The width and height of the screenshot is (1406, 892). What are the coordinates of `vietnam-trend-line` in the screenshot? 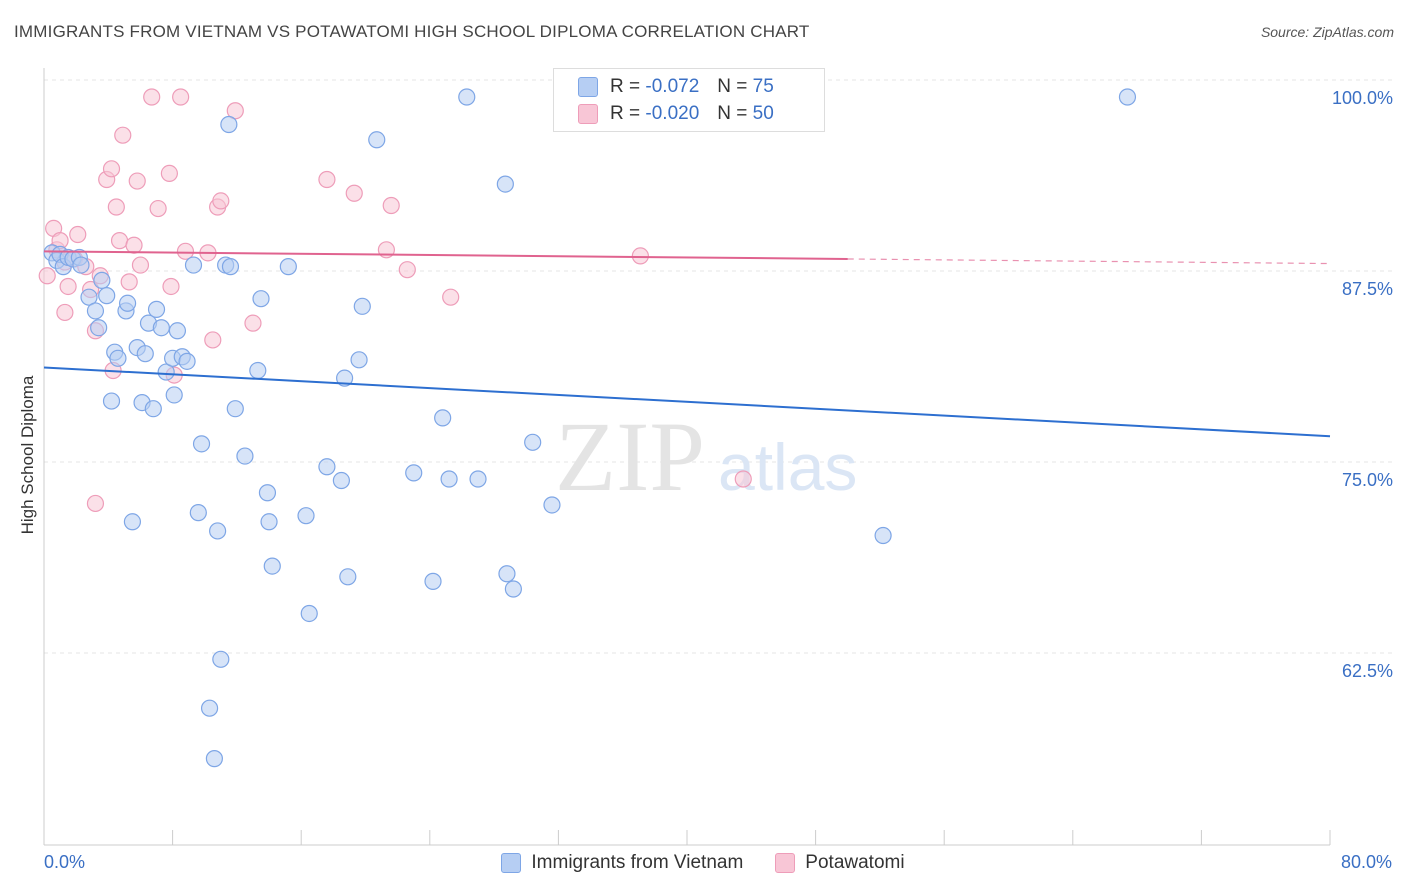 It's located at (687, 402).